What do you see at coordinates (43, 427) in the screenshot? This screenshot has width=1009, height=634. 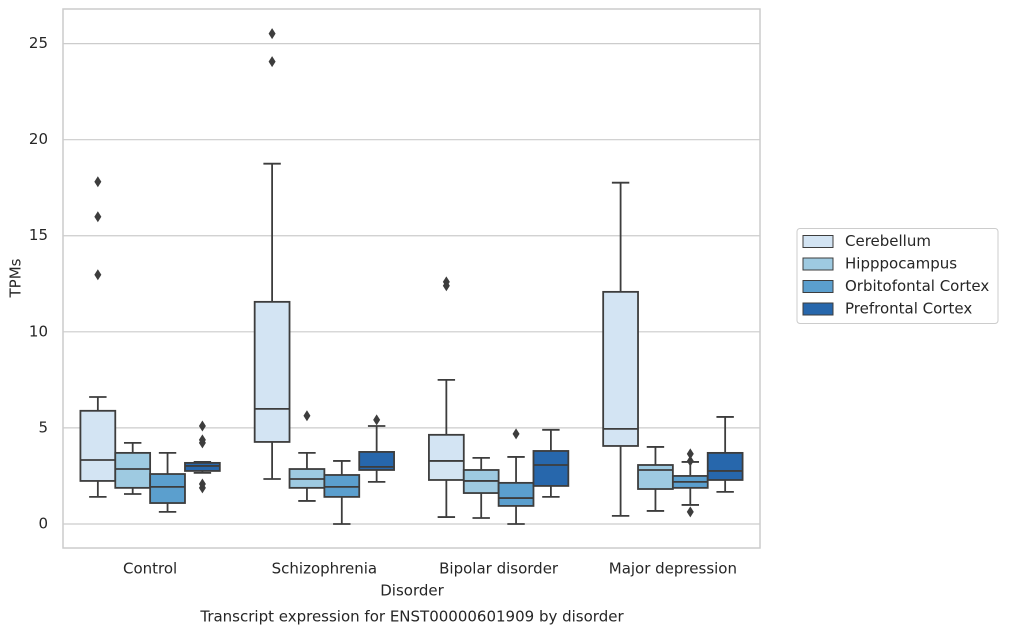 I see `y-tick-label: 5` at bounding box center [43, 427].